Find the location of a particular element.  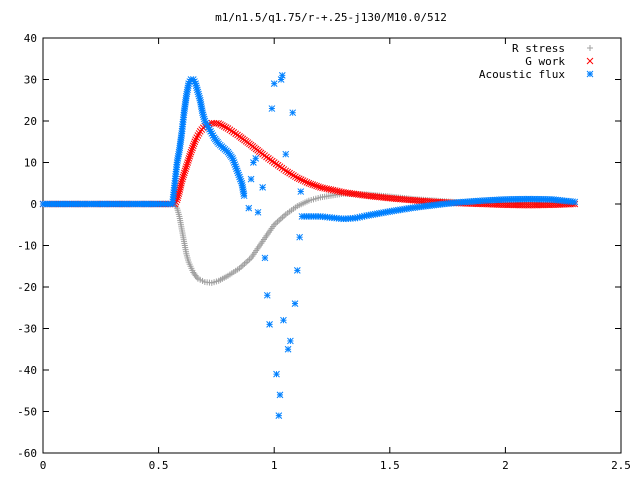

legend-label: Acoustic flux is located at coordinates (522, 74).